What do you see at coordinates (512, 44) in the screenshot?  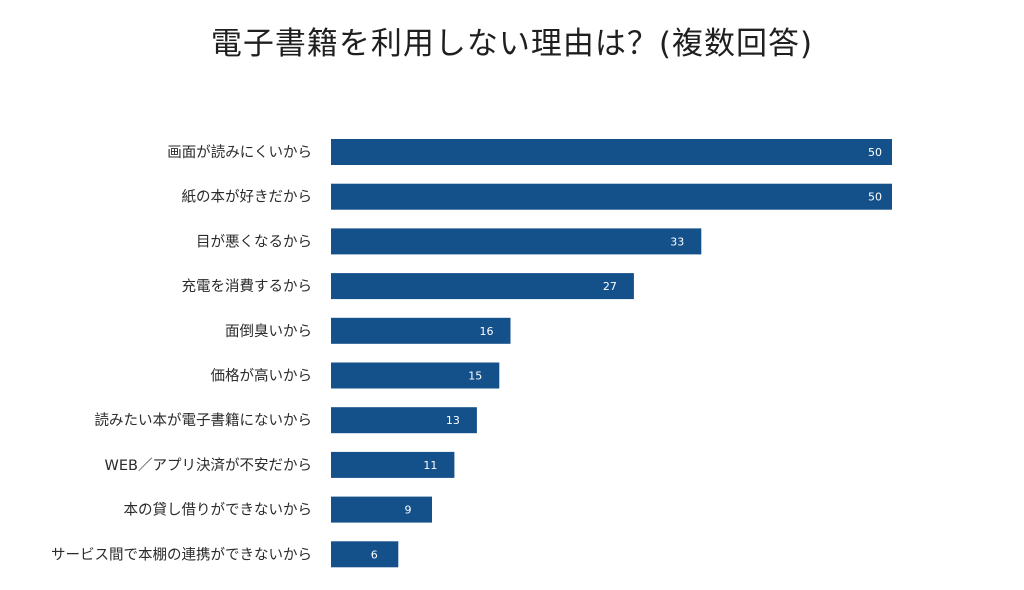 I see `chart-title: 電子書籍を利用しない理由は？(複数回答)` at bounding box center [512, 44].